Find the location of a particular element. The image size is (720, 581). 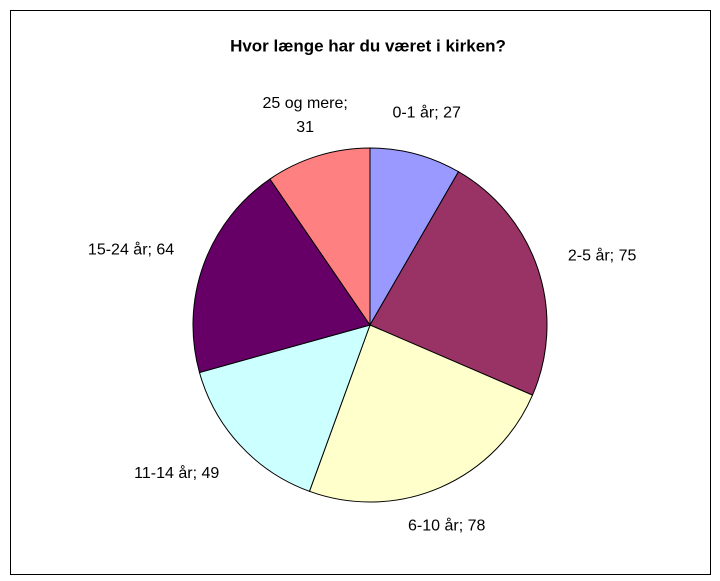

data-label: 6-10 år; 78 is located at coordinates (446, 525).